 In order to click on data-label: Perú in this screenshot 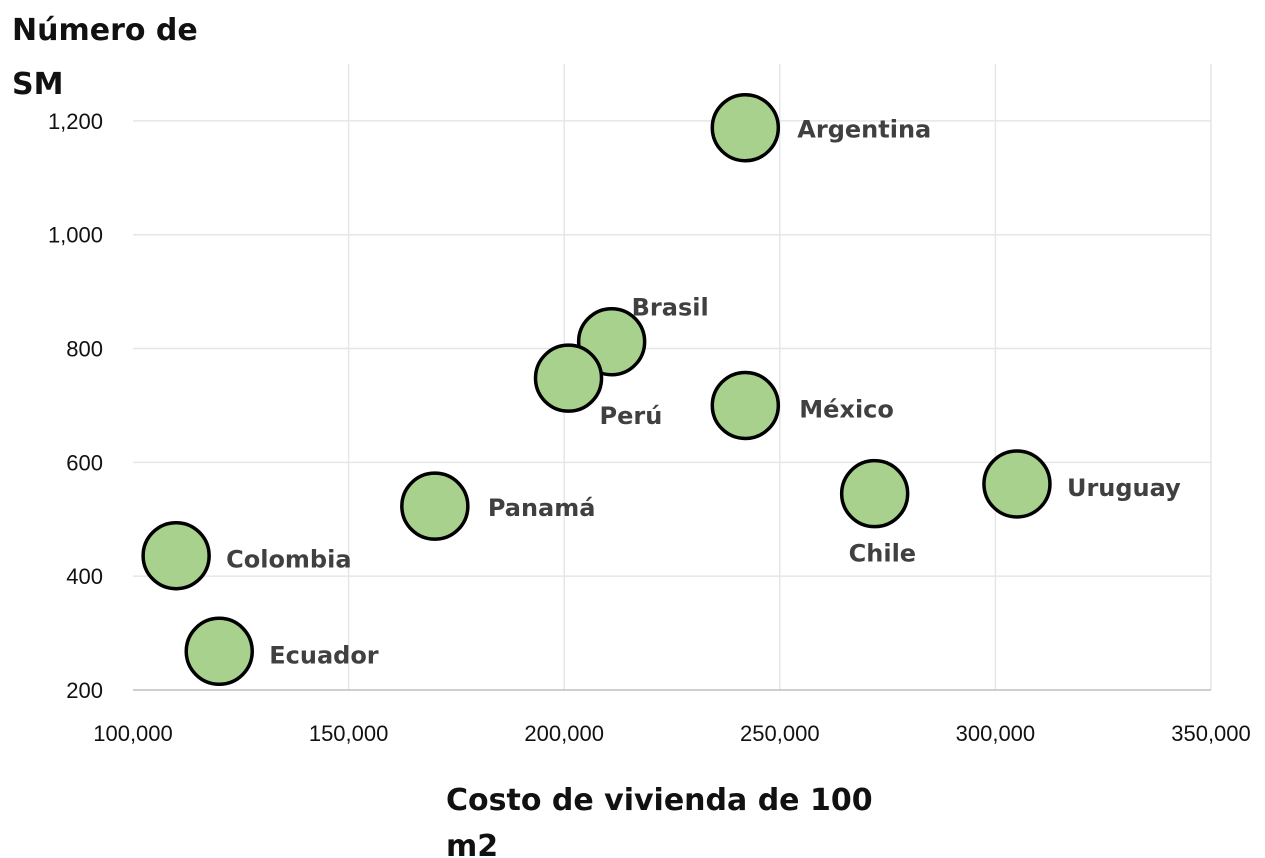, I will do `click(631, 416)`.